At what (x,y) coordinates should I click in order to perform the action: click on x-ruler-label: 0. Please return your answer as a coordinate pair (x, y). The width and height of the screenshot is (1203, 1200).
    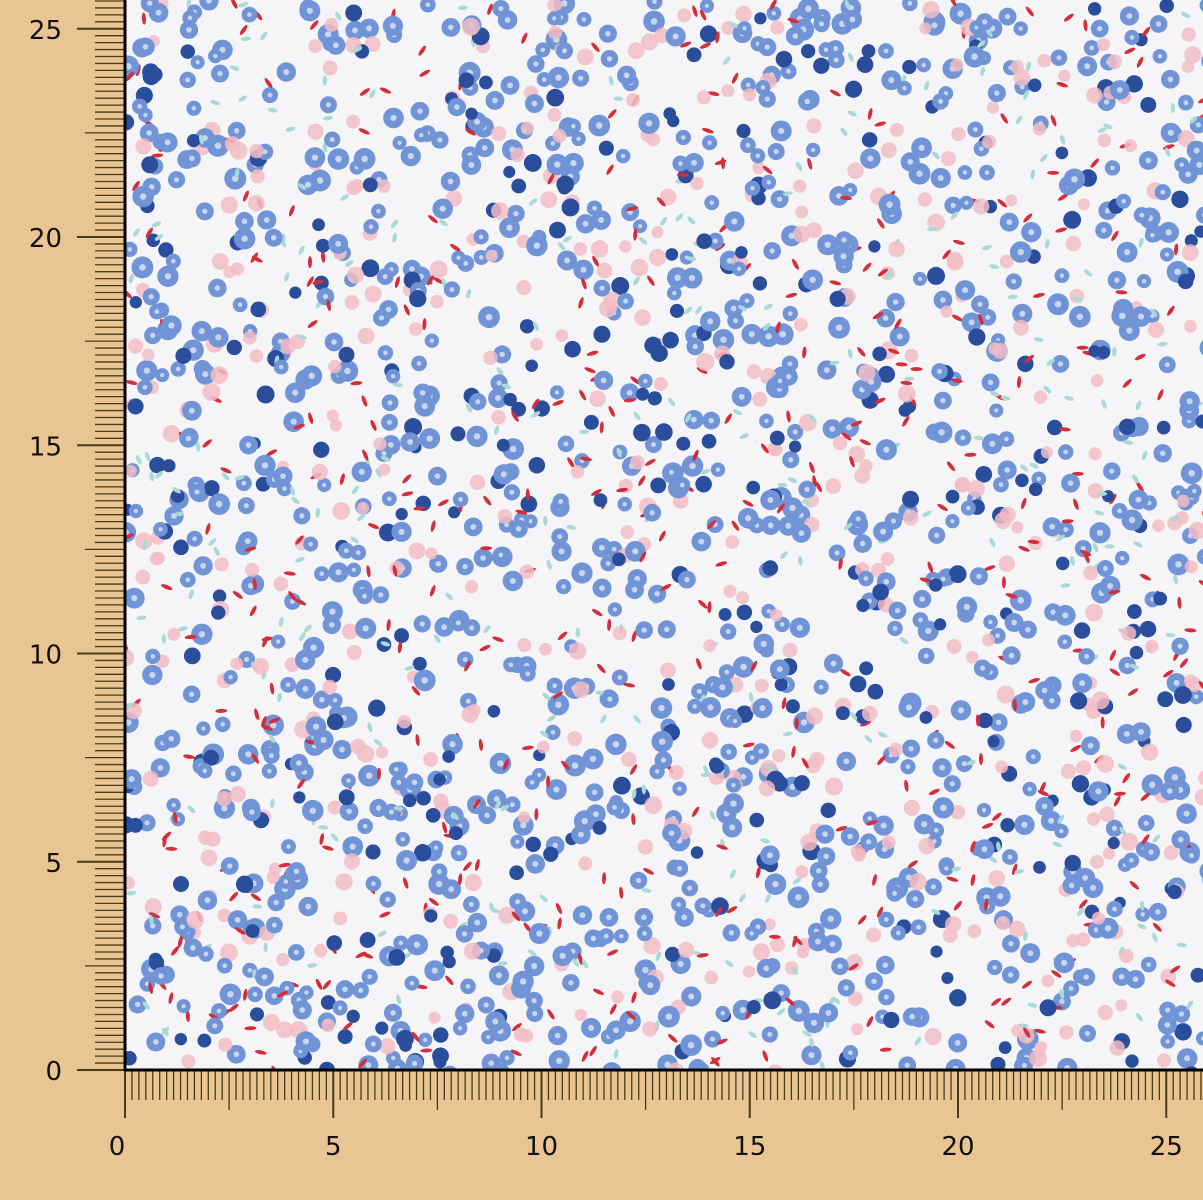
    Looking at the image, I should click on (117, 1147).